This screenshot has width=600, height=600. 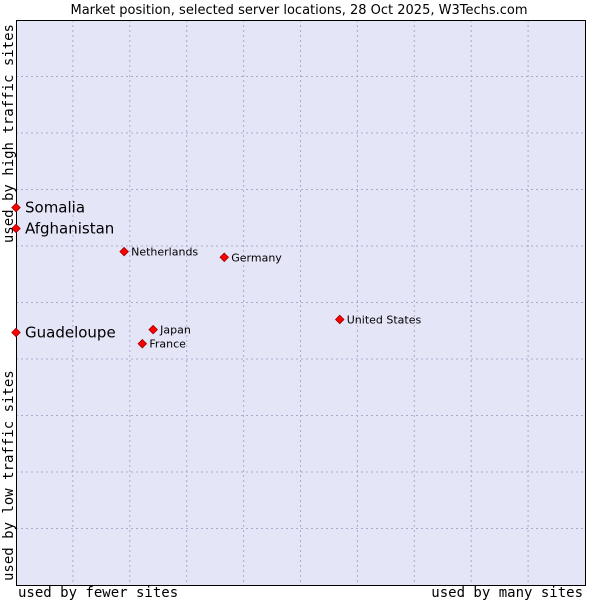 I want to click on point-label-somalia: Somalia, so click(x=55, y=208).